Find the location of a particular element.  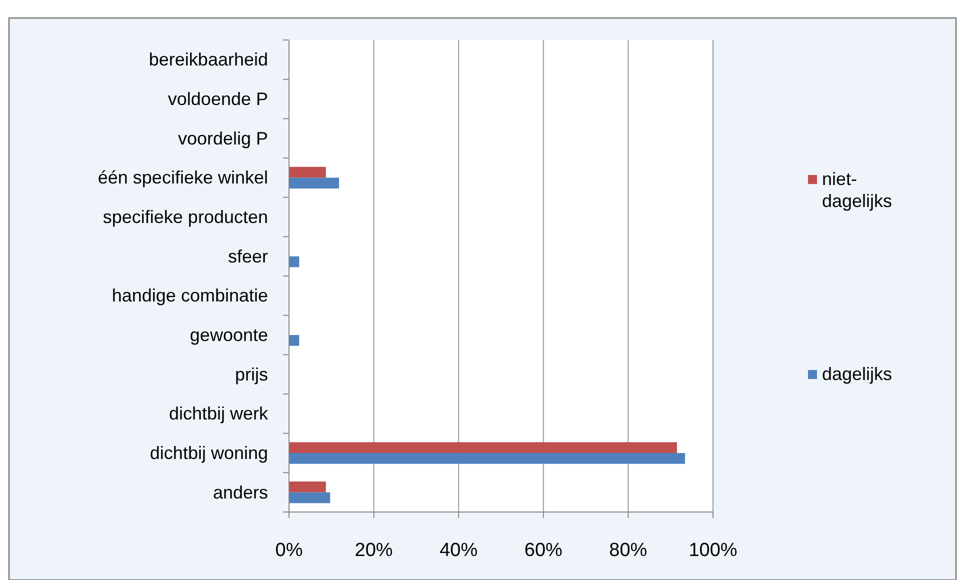

y-tick-label: sfeer is located at coordinates (248, 256).